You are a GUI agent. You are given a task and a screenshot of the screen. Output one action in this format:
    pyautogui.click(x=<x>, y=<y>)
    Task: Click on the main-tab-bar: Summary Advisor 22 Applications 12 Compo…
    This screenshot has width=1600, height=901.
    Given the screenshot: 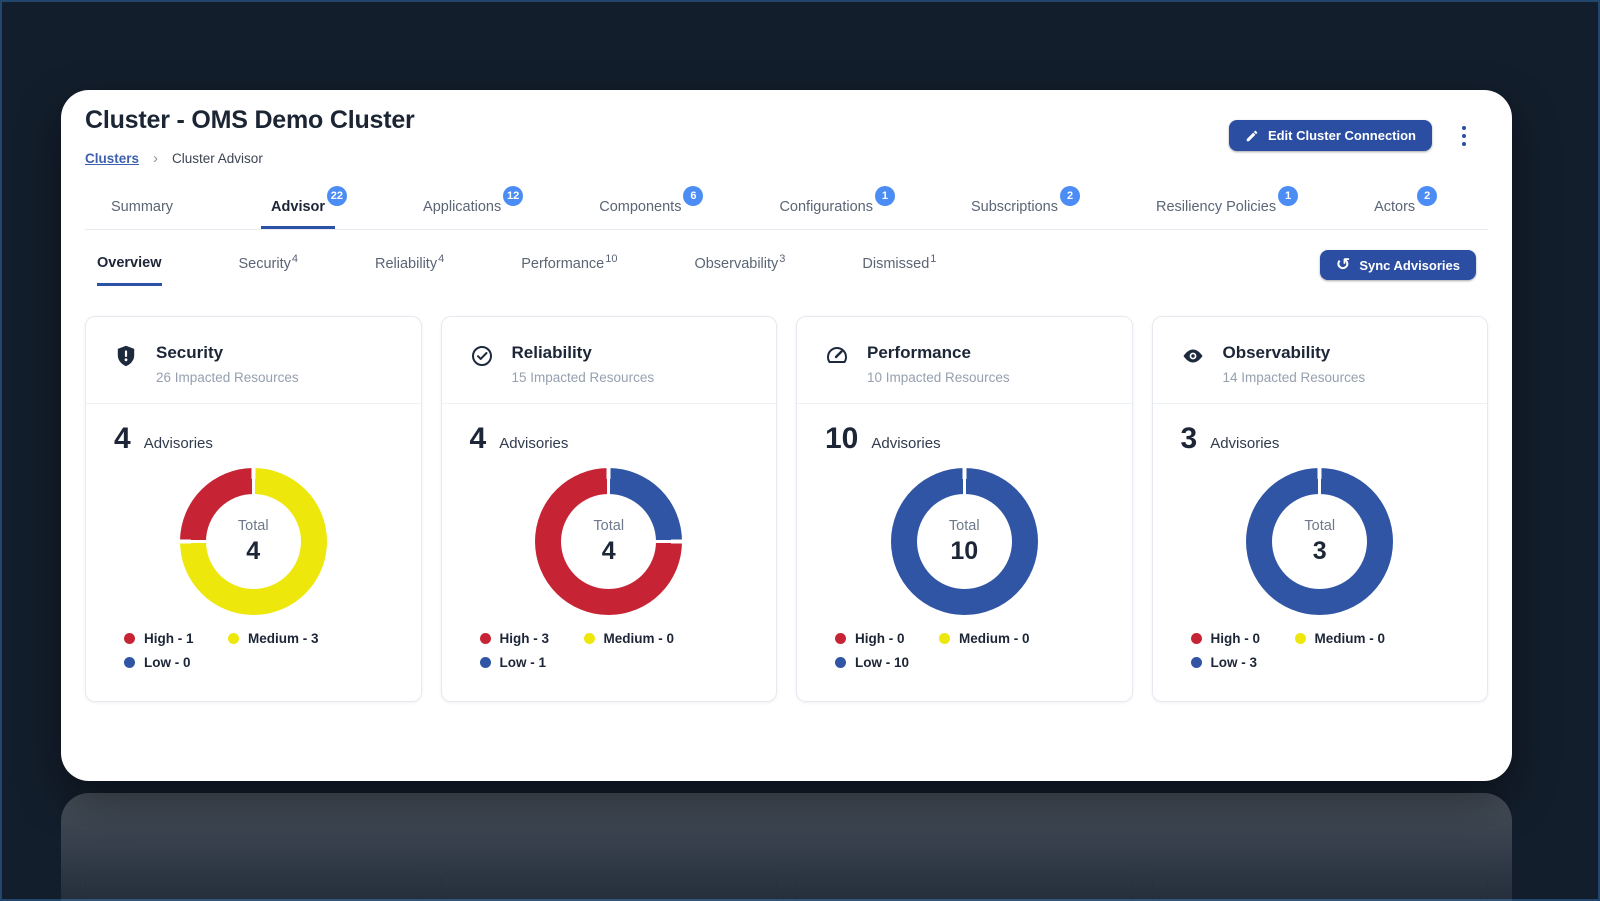 What is the action you would take?
    pyautogui.click(x=786, y=208)
    